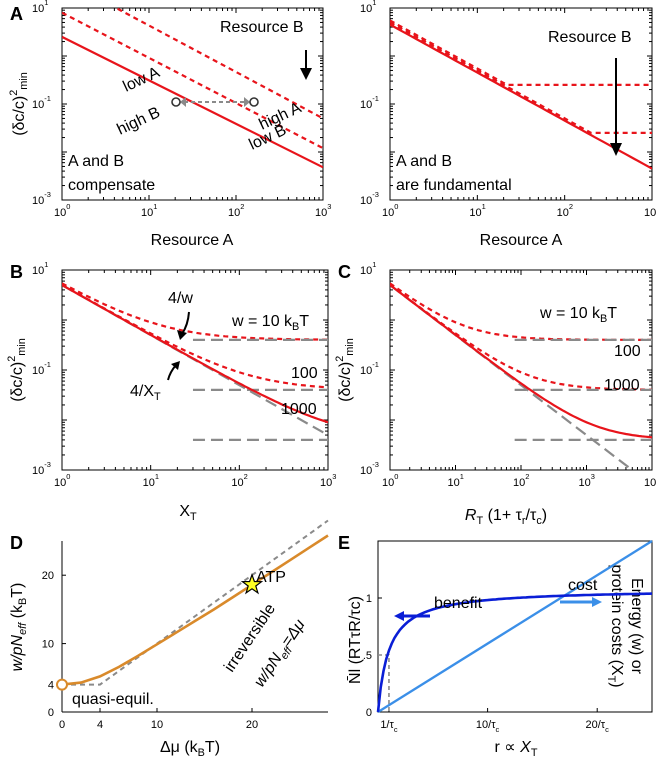 The height and width of the screenshot is (766, 656). What do you see at coordinates (180, 298) in the screenshot?
I see `annotation-4-w: 4/w` at bounding box center [180, 298].